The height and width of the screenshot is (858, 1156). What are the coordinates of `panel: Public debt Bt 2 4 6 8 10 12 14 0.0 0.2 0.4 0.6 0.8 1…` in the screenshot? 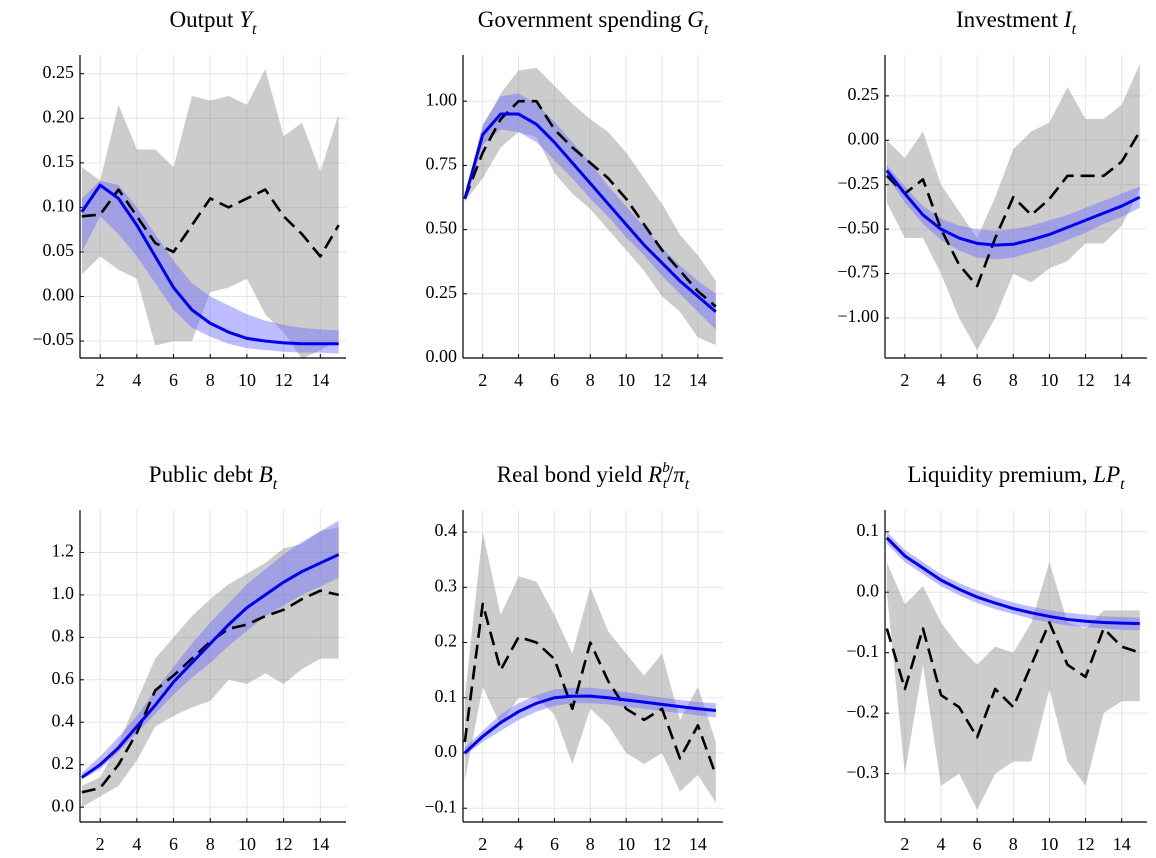 It's located at (199, 658).